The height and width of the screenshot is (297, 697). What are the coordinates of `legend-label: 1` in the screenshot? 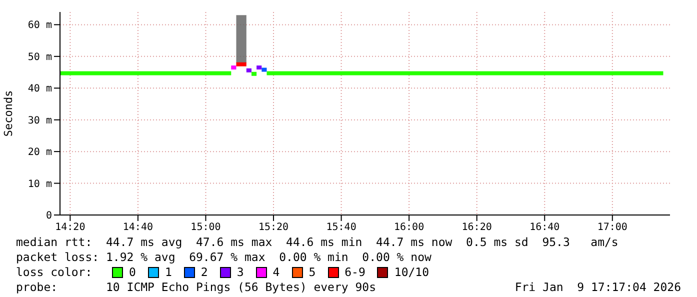 It's located at (168, 272).